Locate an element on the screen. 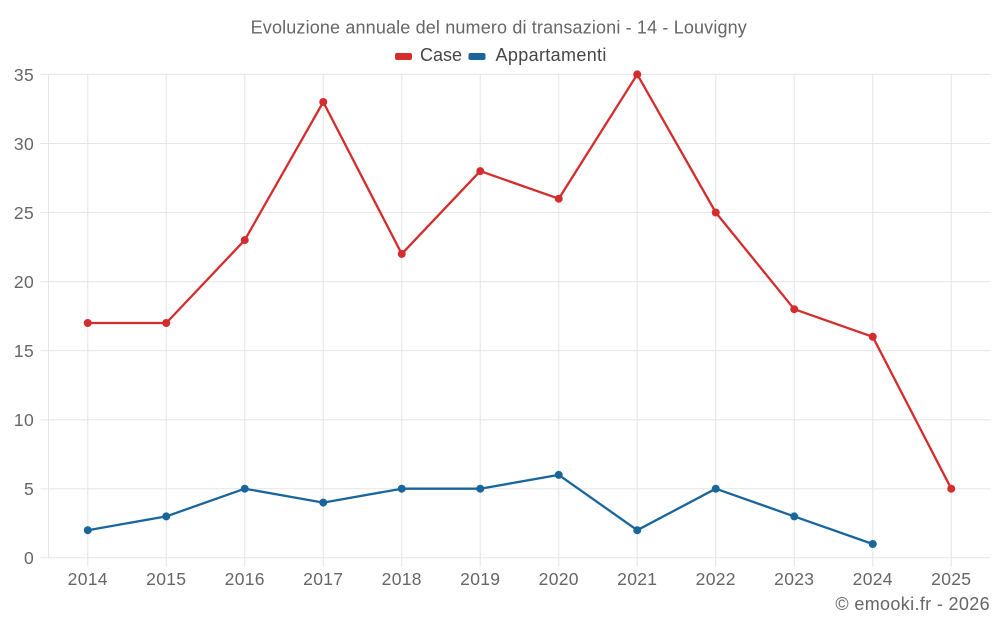  svg-text: 2015 is located at coordinates (166, 579).